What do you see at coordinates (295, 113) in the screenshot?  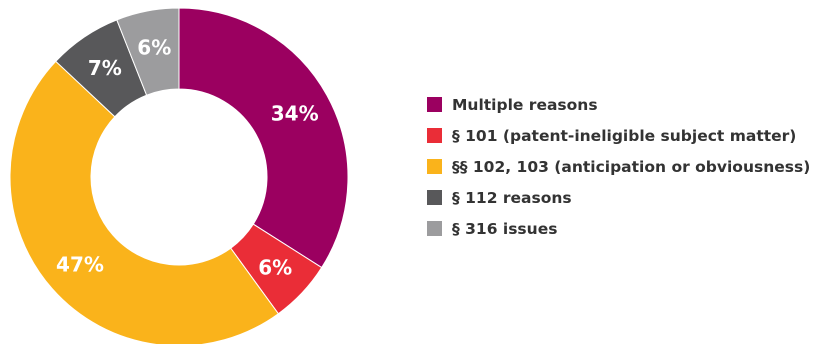 I see `slice-label-0: 34%` at bounding box center [295, 113].